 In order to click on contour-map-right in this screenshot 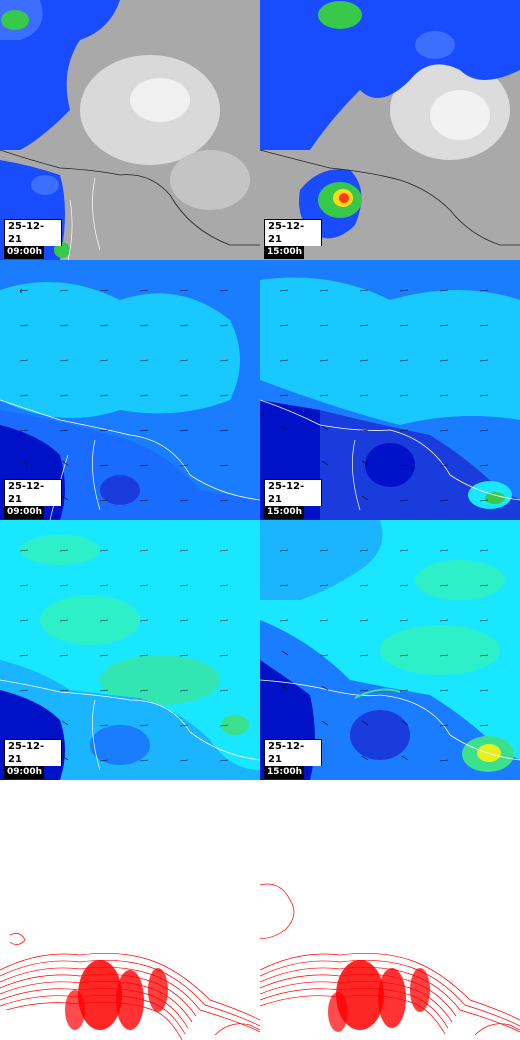, I will do `click(390, 910)`.